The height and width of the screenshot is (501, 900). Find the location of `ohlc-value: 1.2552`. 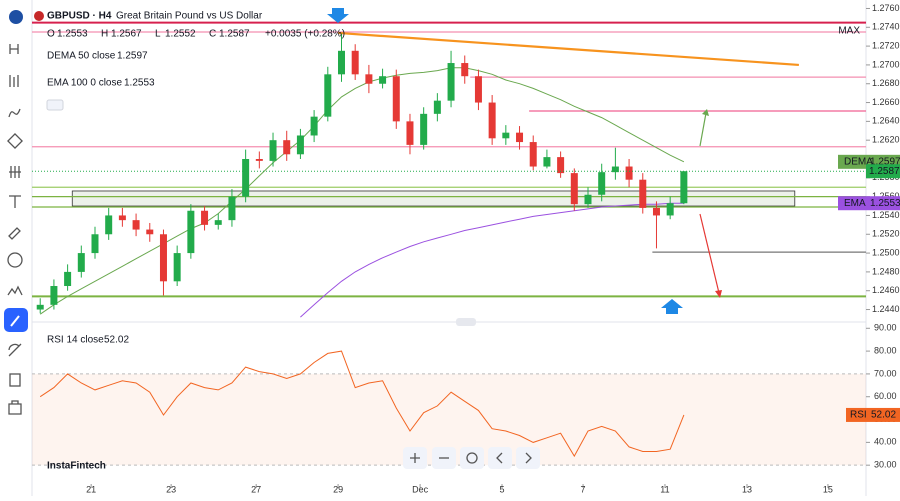

ohlc-value: 1.2552 is located at coordinates (180, 34).